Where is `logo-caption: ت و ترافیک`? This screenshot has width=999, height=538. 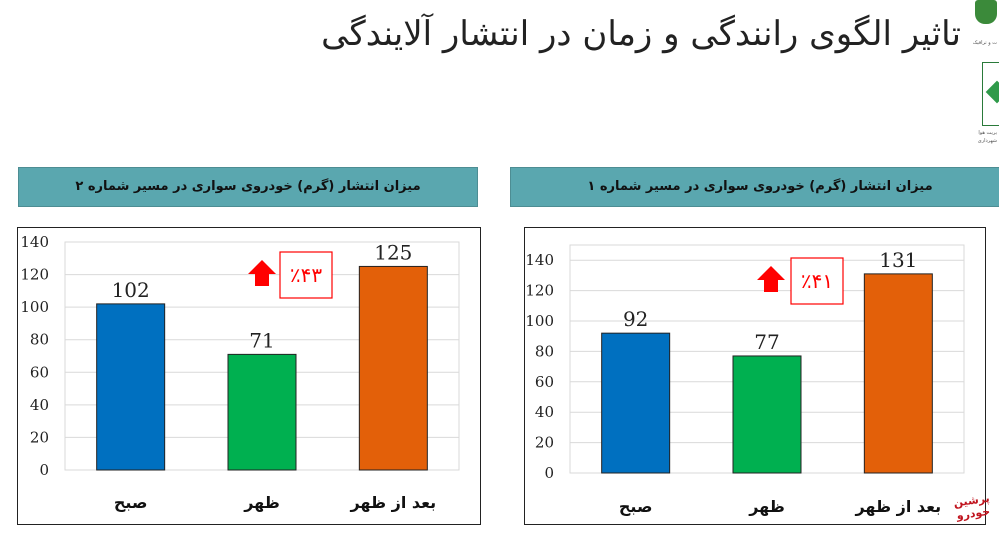 logo-caption: ت و ترافیک is located at coordinates (984, 43).